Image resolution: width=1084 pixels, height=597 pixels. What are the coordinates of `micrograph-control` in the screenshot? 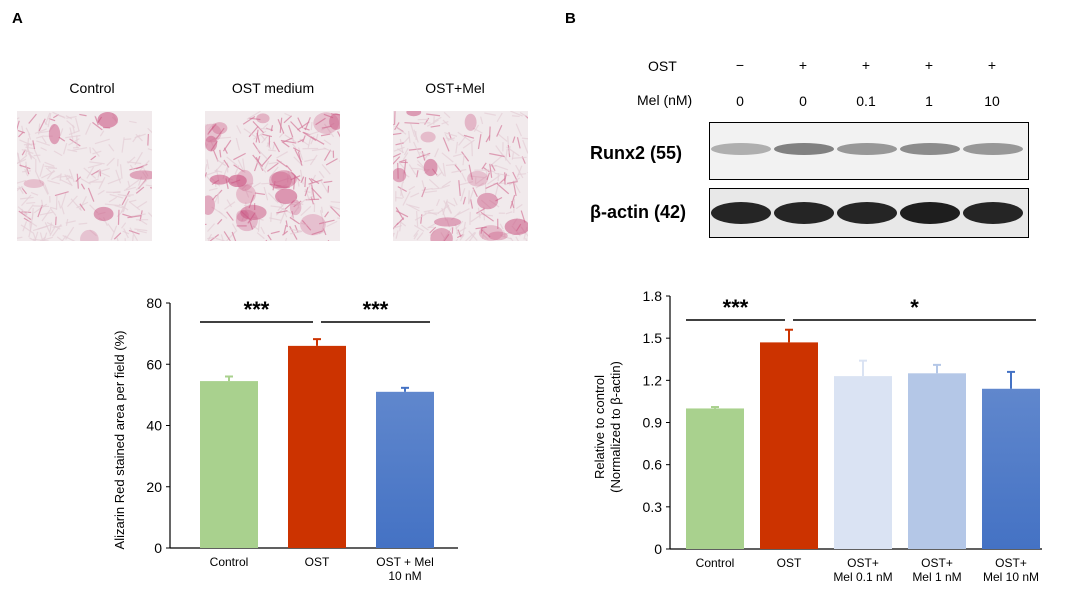 It's located at (84, 176).